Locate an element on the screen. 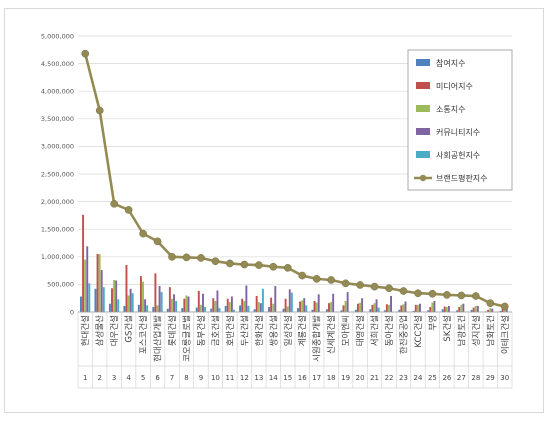 Image resolution: width=550 pixels, height=421 pixels. rank-number: 18 is located at coordinates (331, 378).